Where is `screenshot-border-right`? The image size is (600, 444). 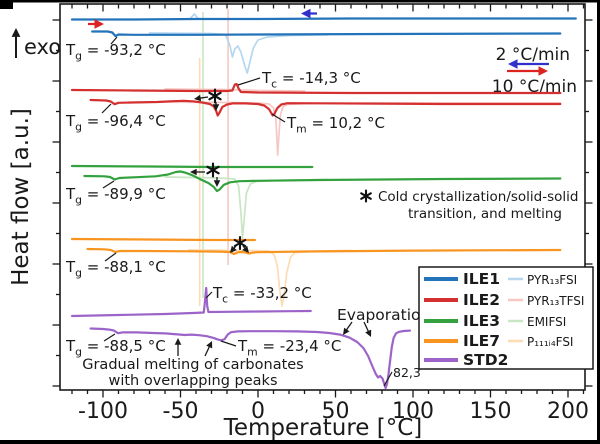
screenshot-border-right is located at coordinates (598, 222).